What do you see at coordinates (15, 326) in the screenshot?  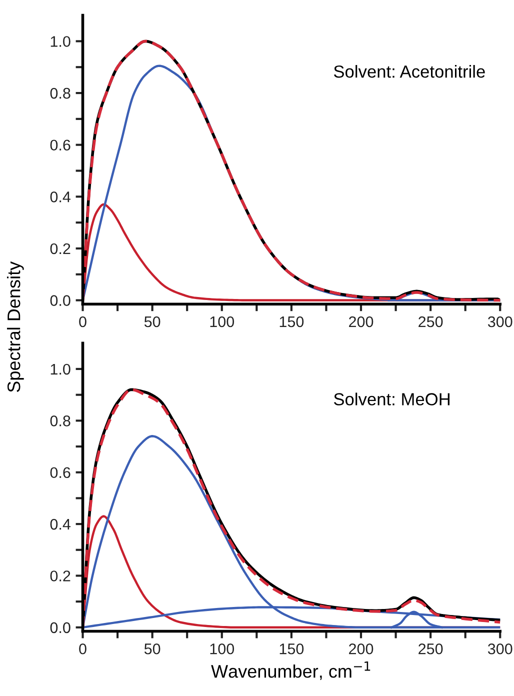 I see `y-axis-title: Spectral Density` at bounding box center [15, 326].